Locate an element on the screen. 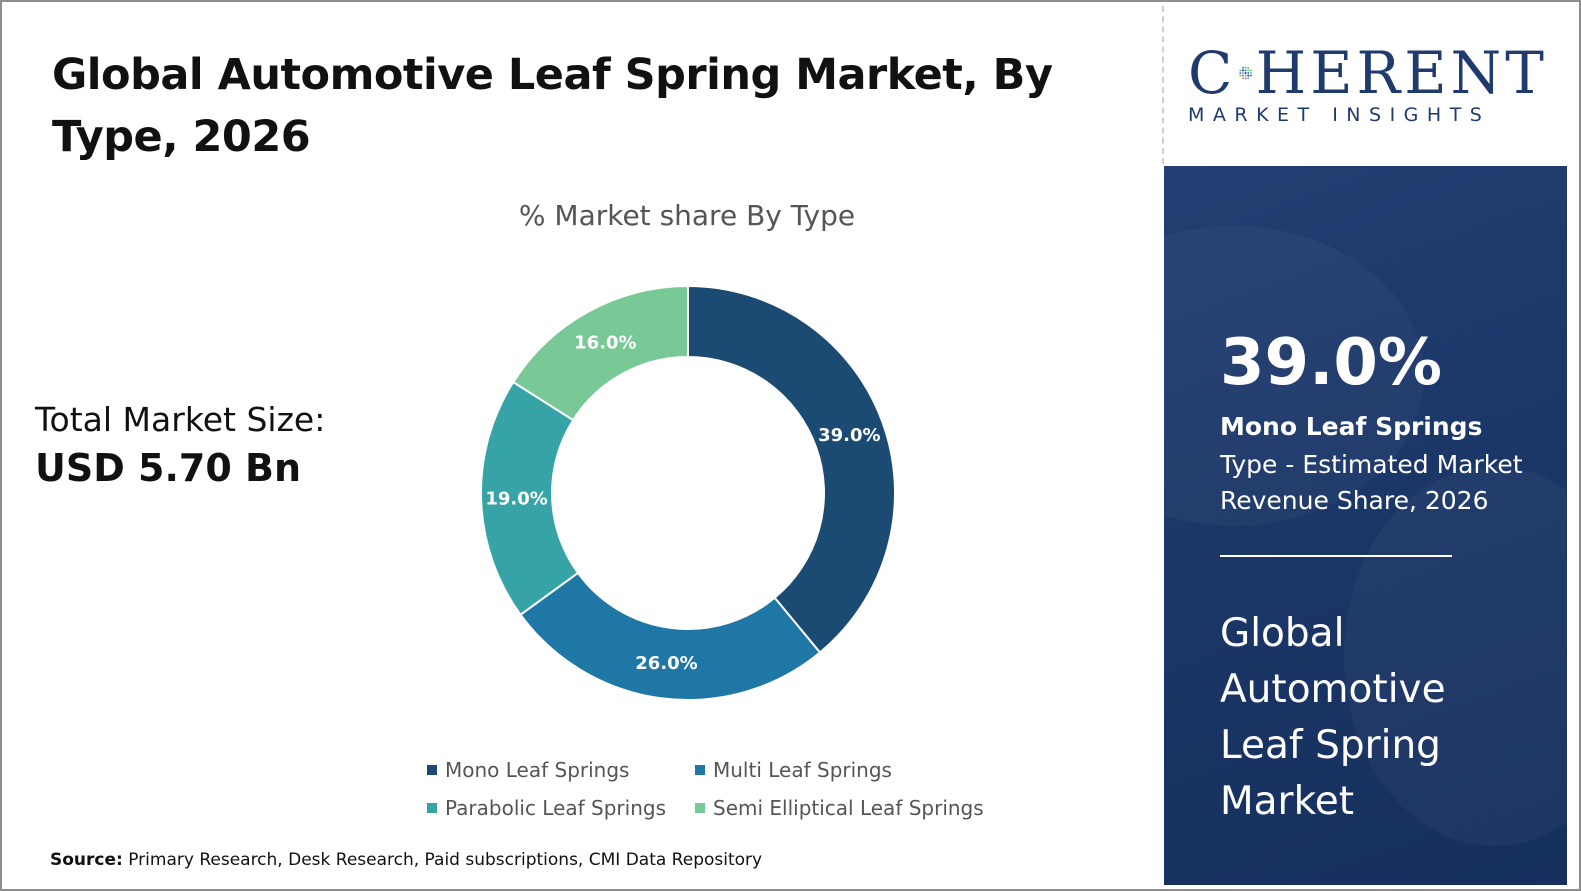 The height and width of the screenshot is (891, 1581). legend-item: Semi Elliptical Leaf Springs is located at coordinates (839, 808).